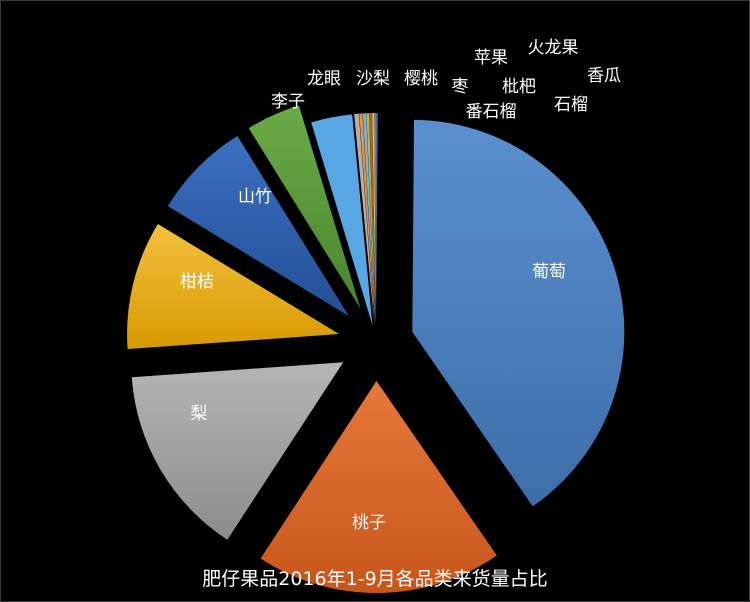 Image resolution: width=750 pixels, height=602 pixels. Describe the element at coordinates (519, 87) in the screenshot. I see `slice-label-13: 枇杷` at that location.